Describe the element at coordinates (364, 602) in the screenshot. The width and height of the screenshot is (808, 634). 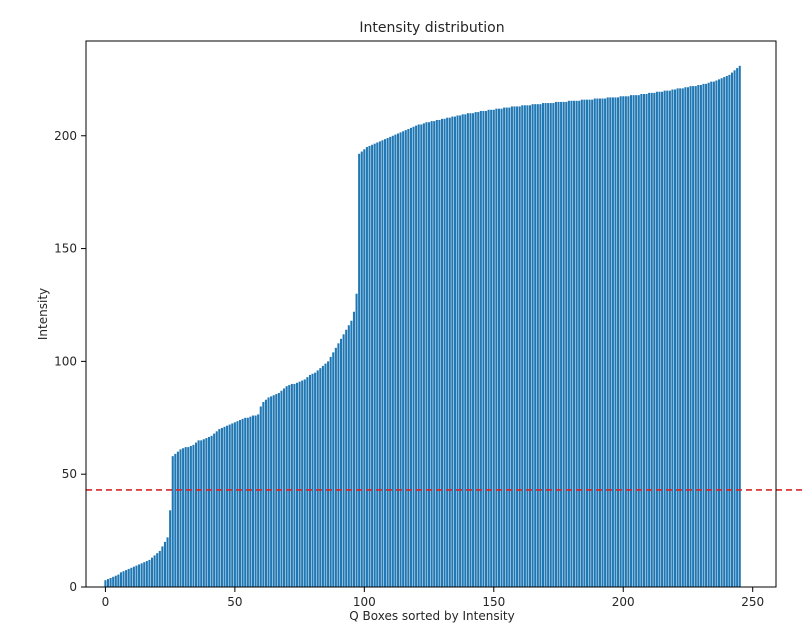
I see `x-tick-label: 100` at that location.